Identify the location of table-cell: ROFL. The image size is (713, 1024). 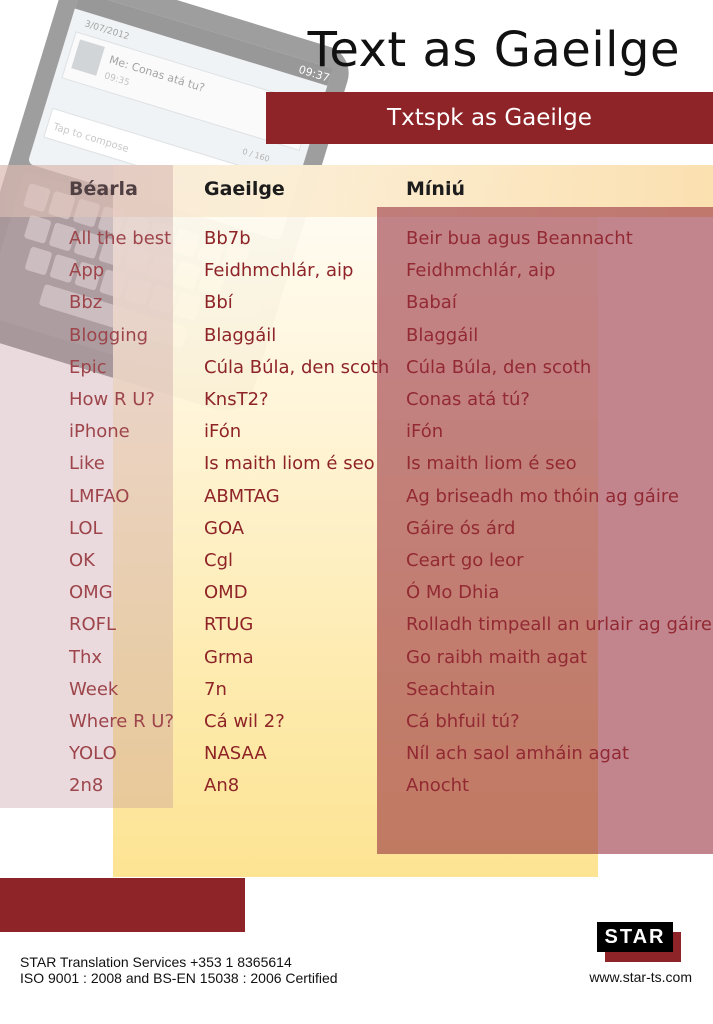
(93, 625).